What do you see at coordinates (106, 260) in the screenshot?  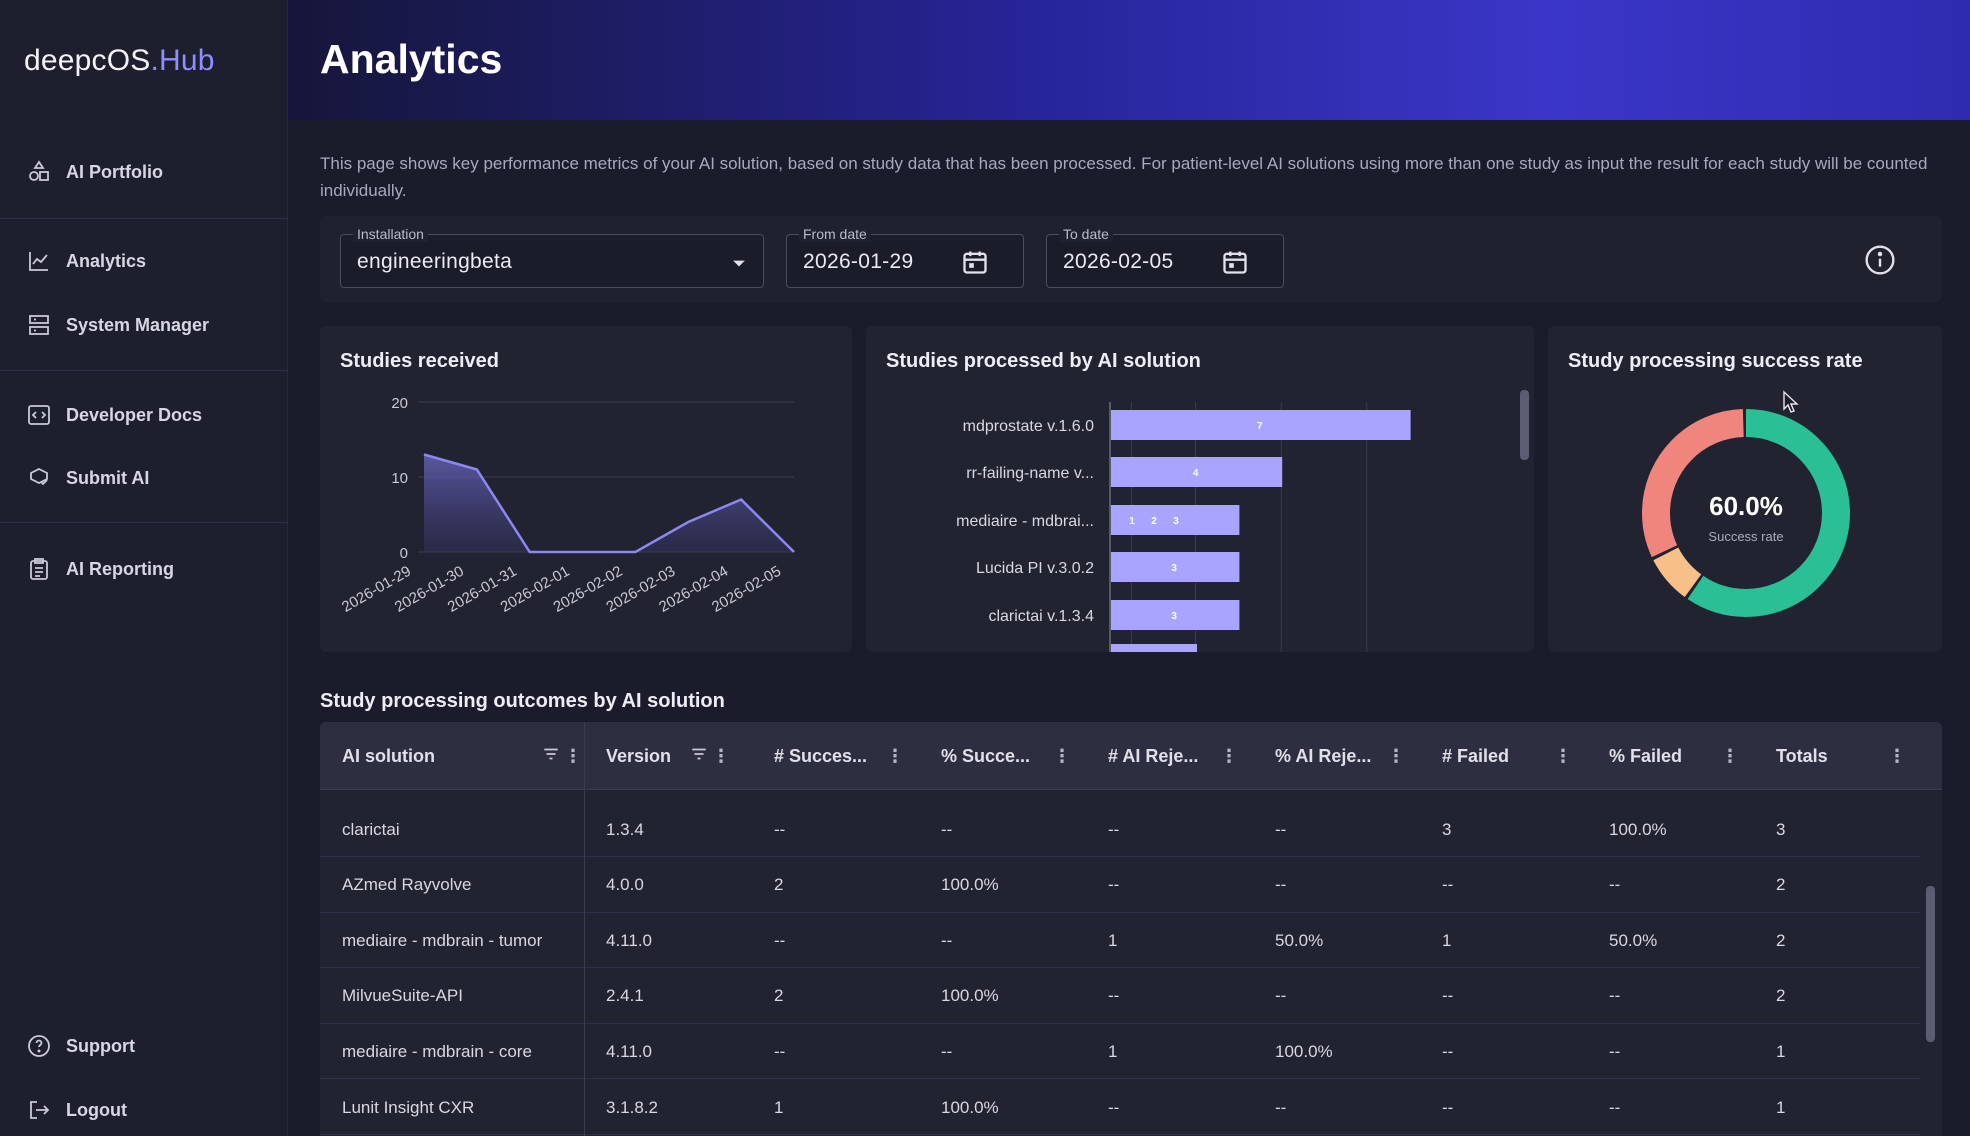 I see `sidebar-item-label: Analytics` at bounding box center [106, 260].